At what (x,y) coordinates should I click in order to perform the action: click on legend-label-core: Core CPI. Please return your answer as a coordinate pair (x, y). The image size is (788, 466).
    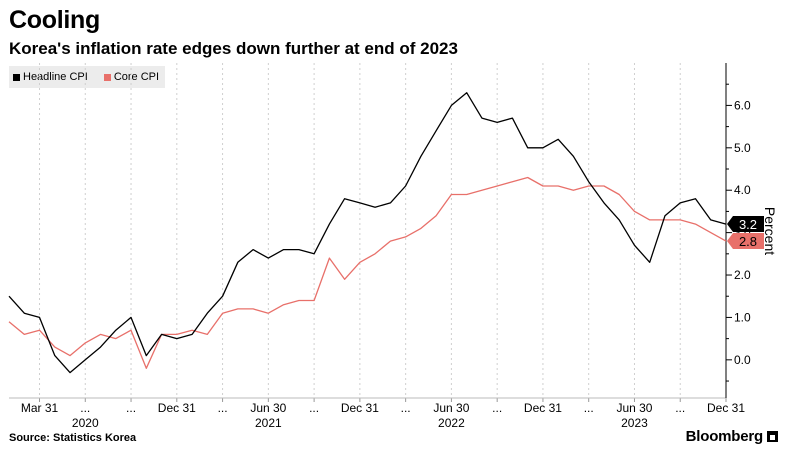
    Looking at the image, I should click on (136, 77).